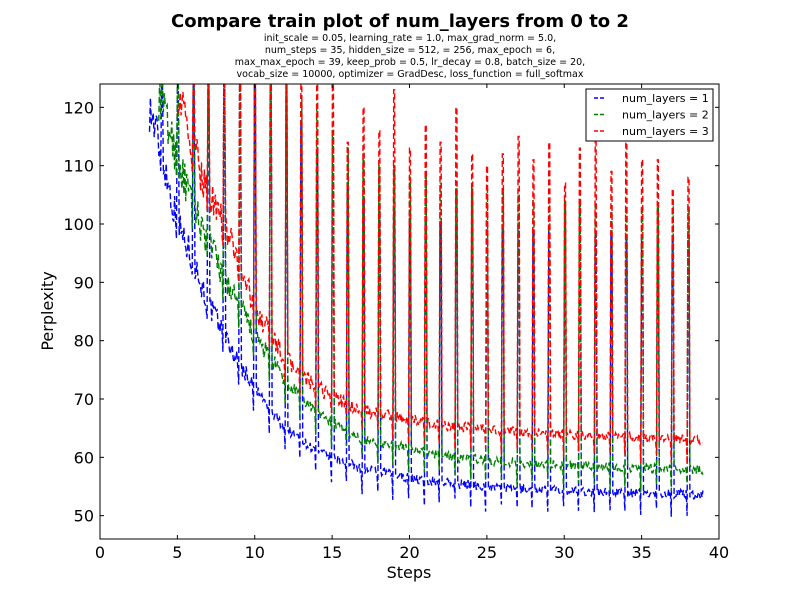 Image resolution: width=800 pixels, height=600 pixels. I want to click on y-tick-label: 60, so click(84, 457).